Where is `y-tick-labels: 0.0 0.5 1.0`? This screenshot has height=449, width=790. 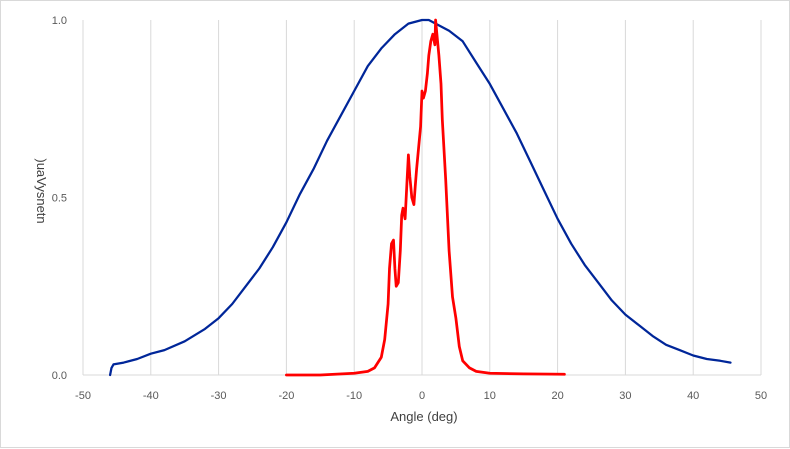 y-tick-labels: 0.0 0.5 1.0 is located at coordinates (59, 198).